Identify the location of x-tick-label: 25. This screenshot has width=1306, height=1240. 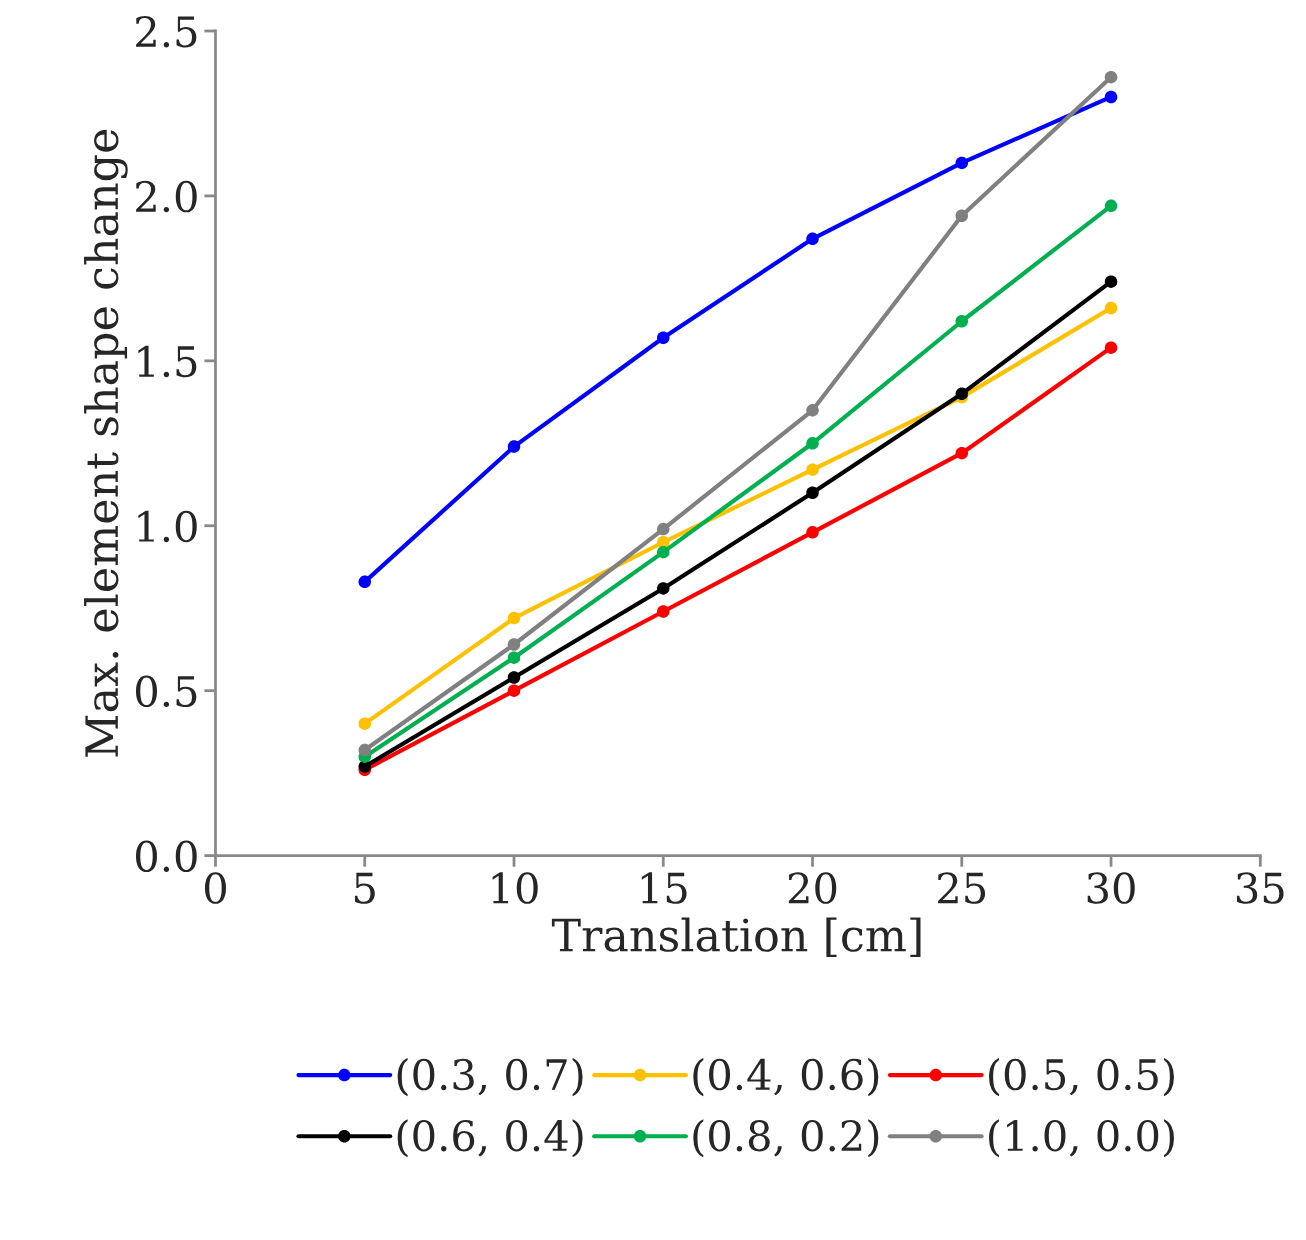
(962, 888).